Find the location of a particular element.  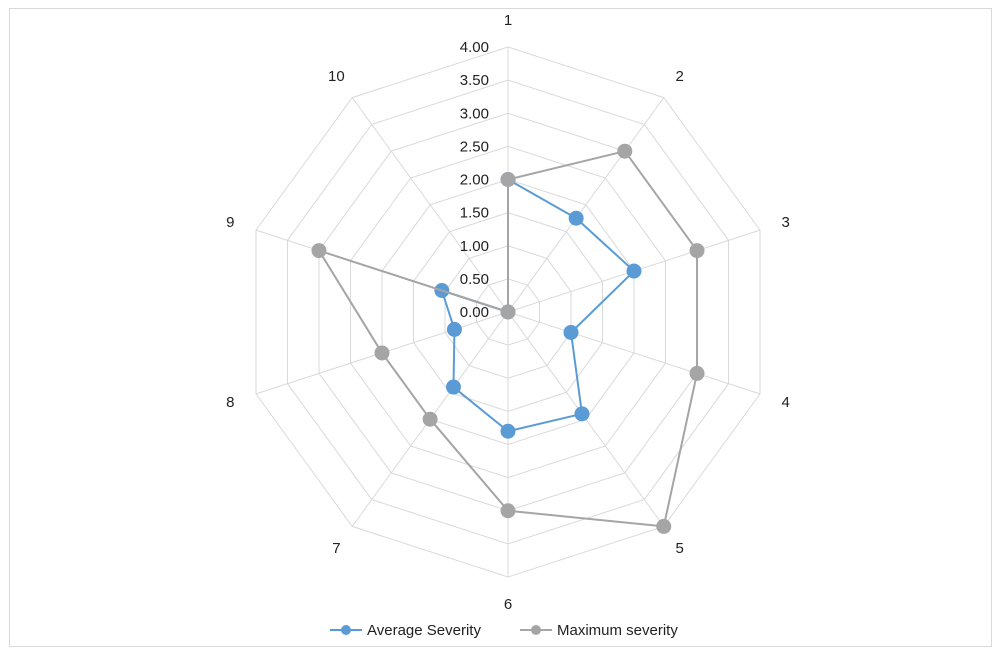

category-label: 9 is located at coordinates (230, 222).